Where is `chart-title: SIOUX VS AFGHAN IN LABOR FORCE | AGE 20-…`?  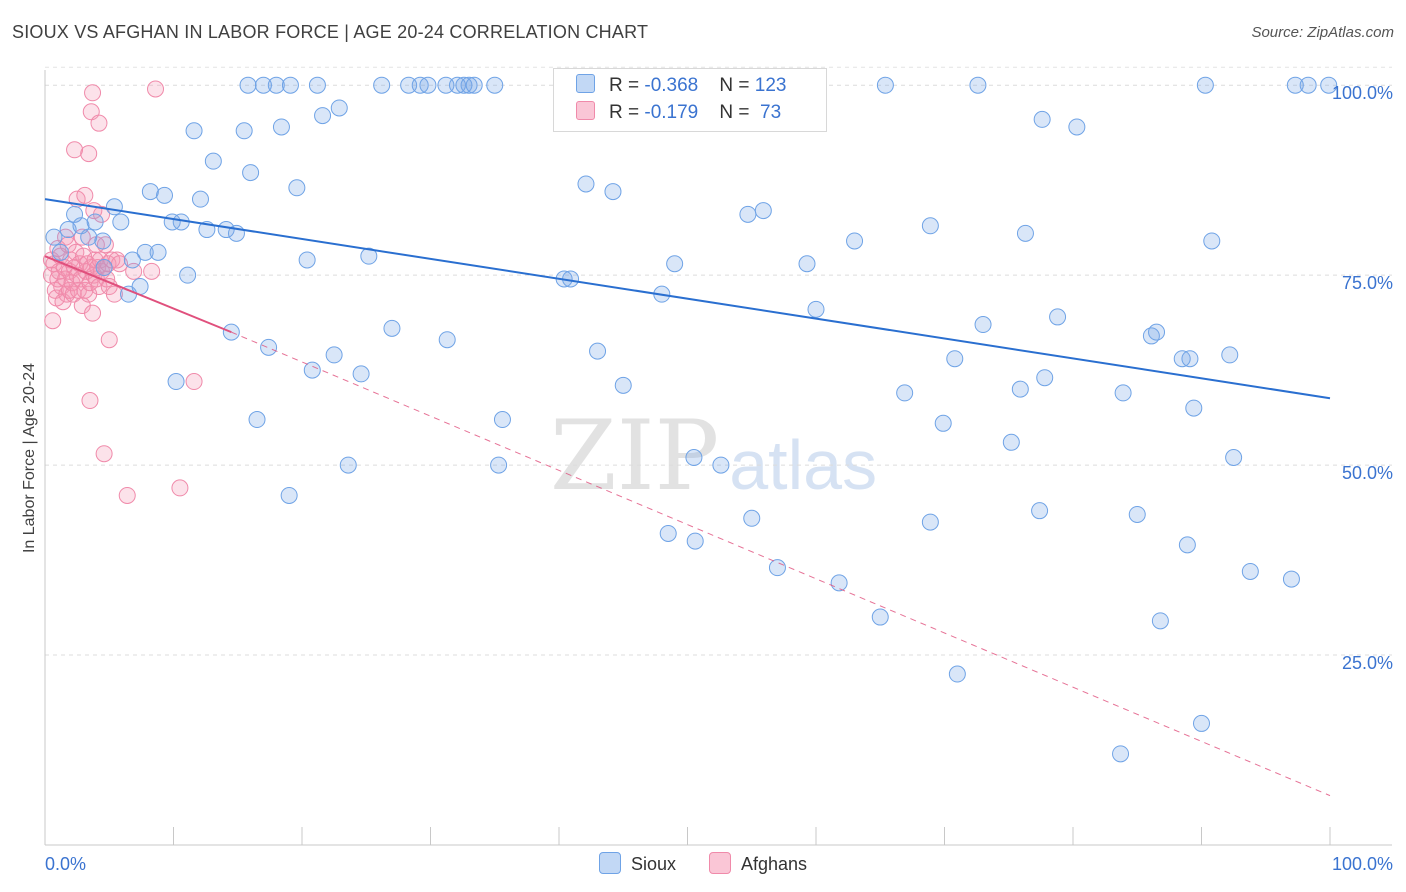 chart-title: SIOUX VS AFGHAN IN LABOR FORCE | AGE 20-… is located at coordinates (330, 32).